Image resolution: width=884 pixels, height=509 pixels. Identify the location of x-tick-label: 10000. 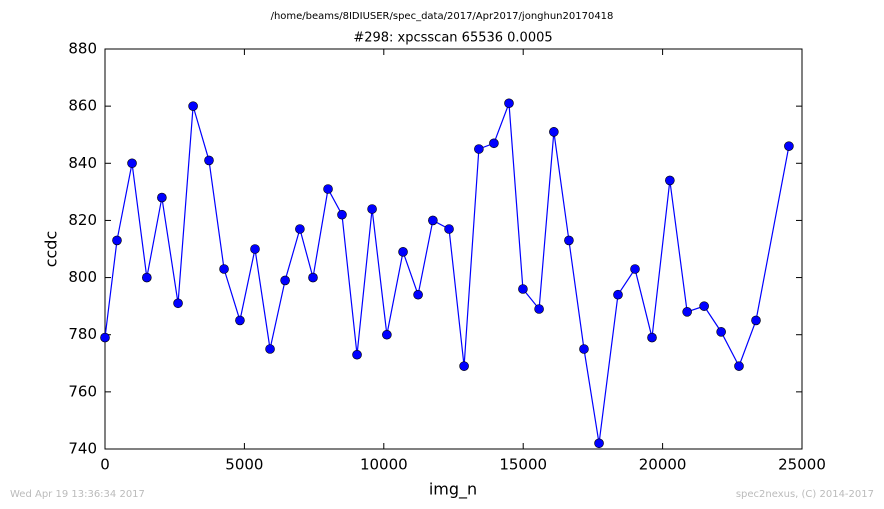
(384, 465).